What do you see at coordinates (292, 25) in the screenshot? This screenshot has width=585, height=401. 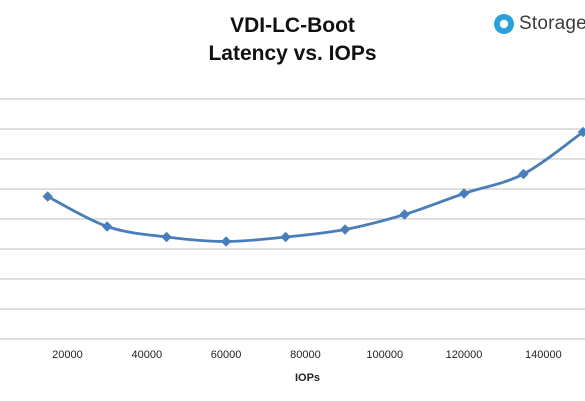 I see `chart-title-line1: VDI-LC-Boot` at bounding box center [292, 25].